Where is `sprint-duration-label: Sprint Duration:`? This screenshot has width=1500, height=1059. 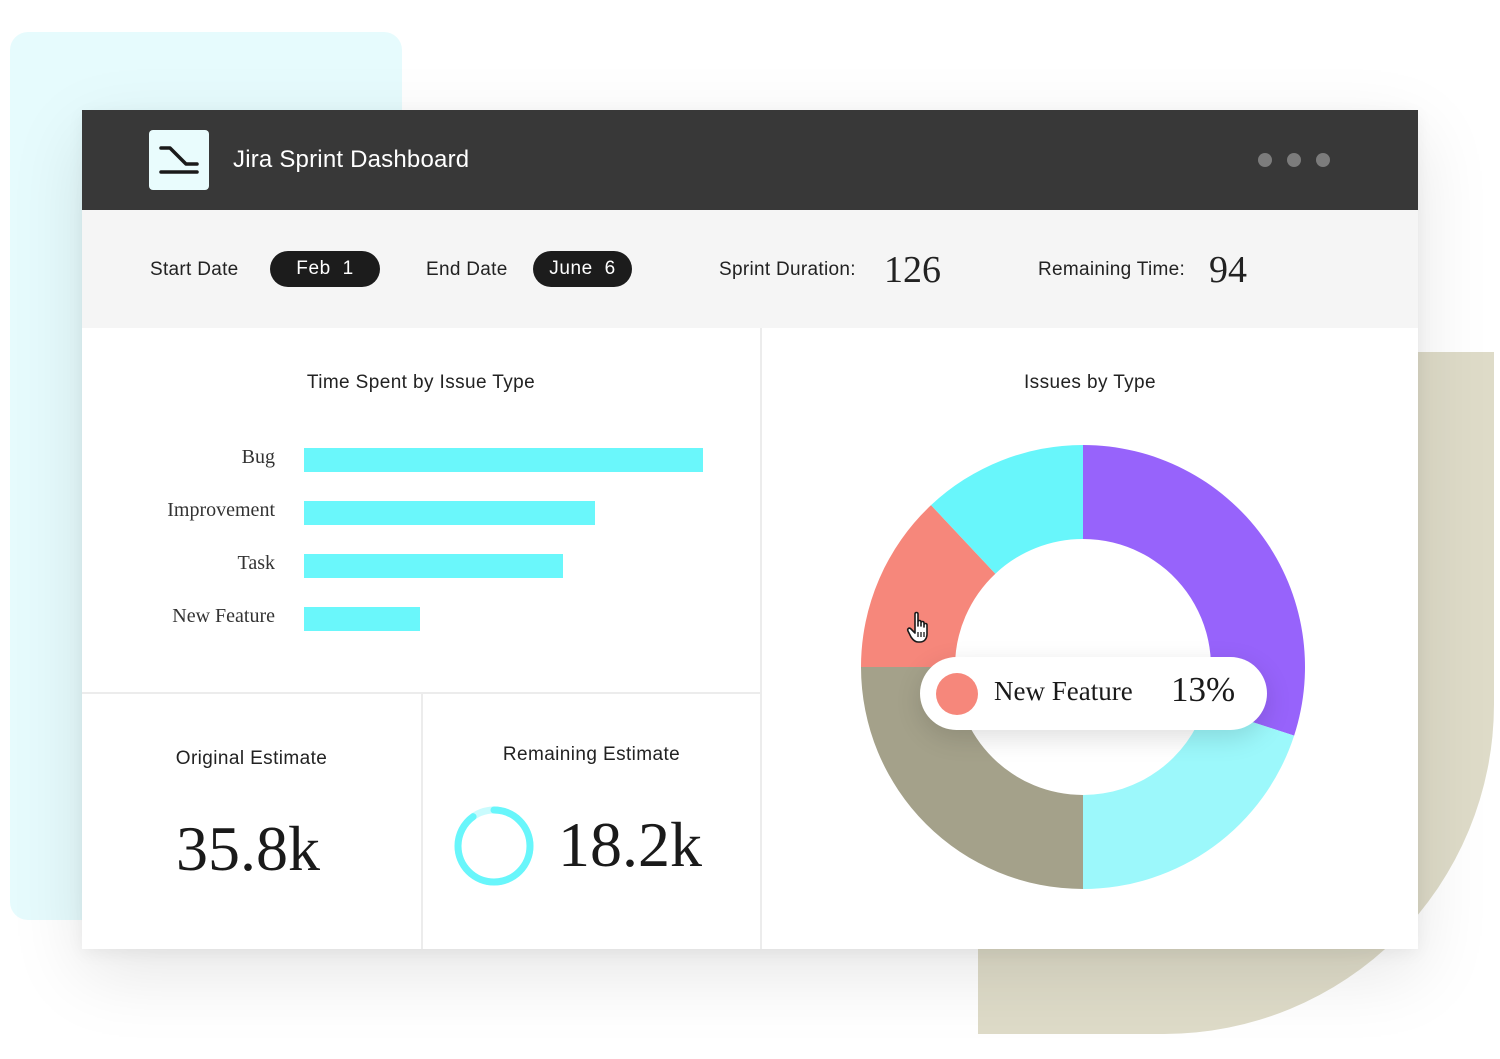
sprint-duration-label: Sprint Duration: is located at coordinates (787, 269).